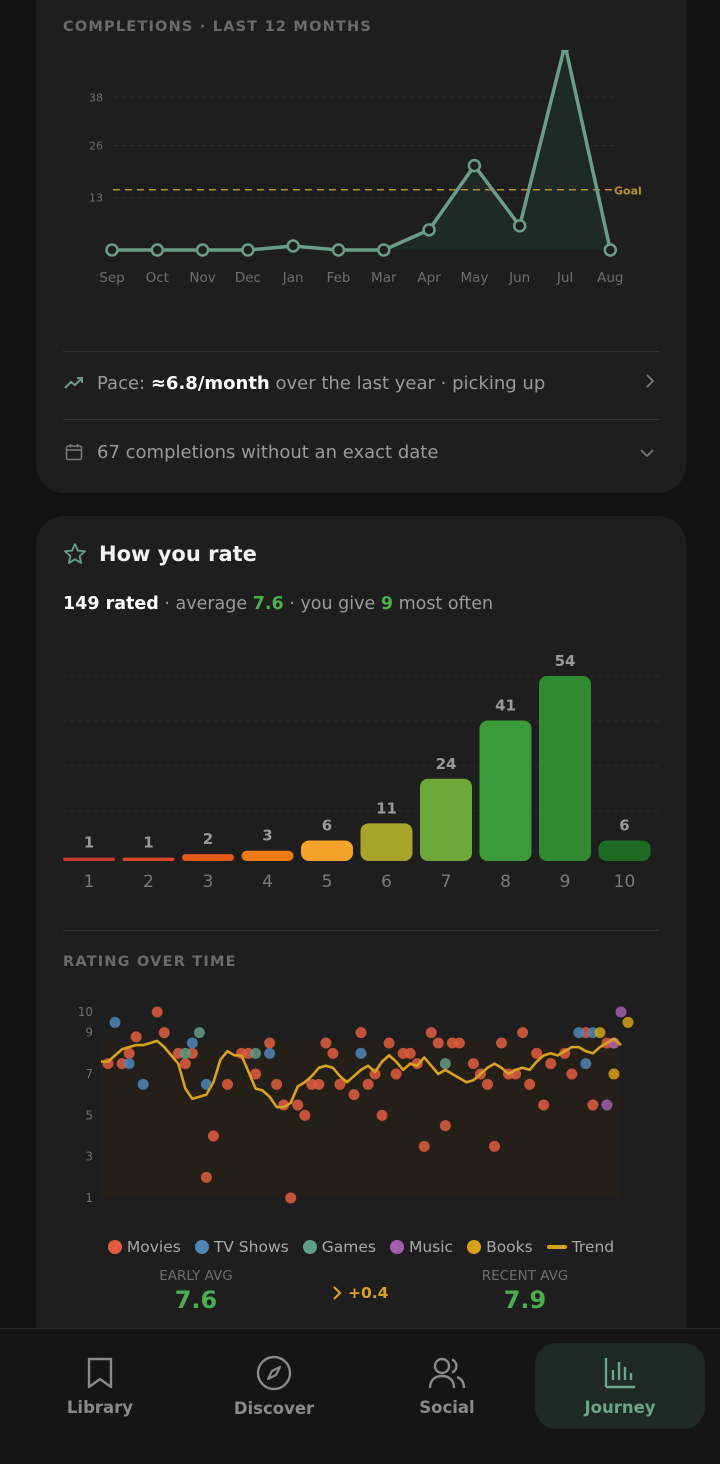  What do you see at coordinates (610, 278) in the screenshot?
I see `x-tick-label: Aug` at bounding box center [610, 278].